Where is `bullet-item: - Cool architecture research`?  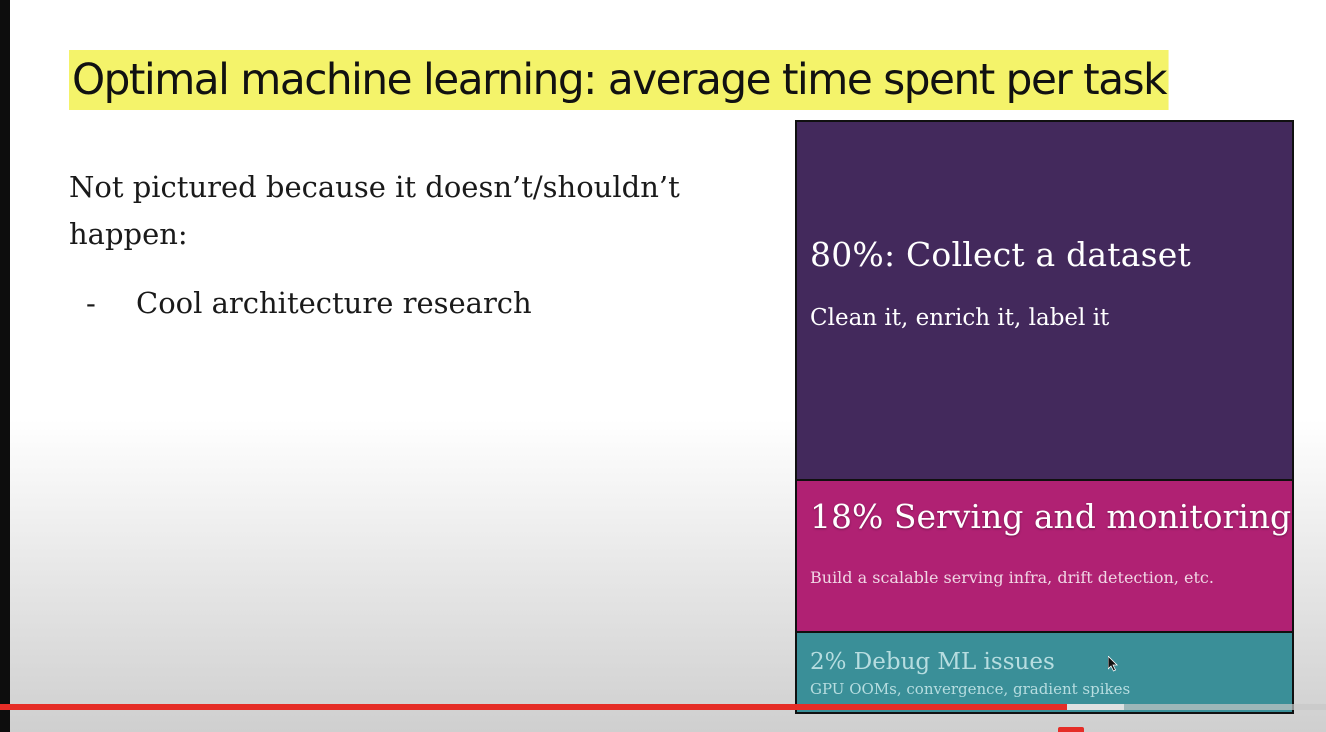 bullet-item: - Cool architecture research is located at coordinates (309, 303).